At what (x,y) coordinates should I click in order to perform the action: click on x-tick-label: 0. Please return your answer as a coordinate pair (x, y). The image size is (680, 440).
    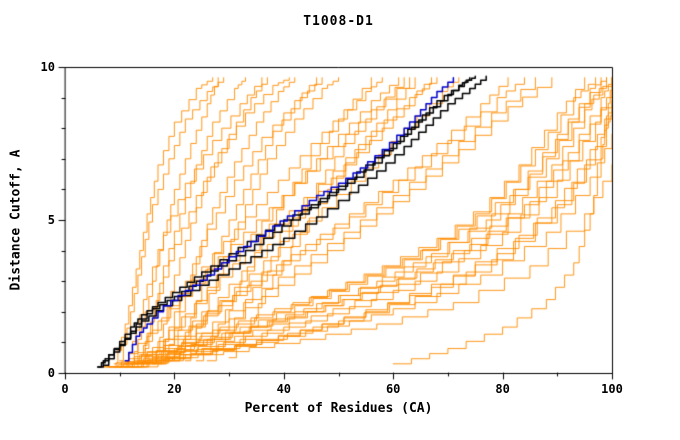
    Looking at the image, I should click on (65, 389).